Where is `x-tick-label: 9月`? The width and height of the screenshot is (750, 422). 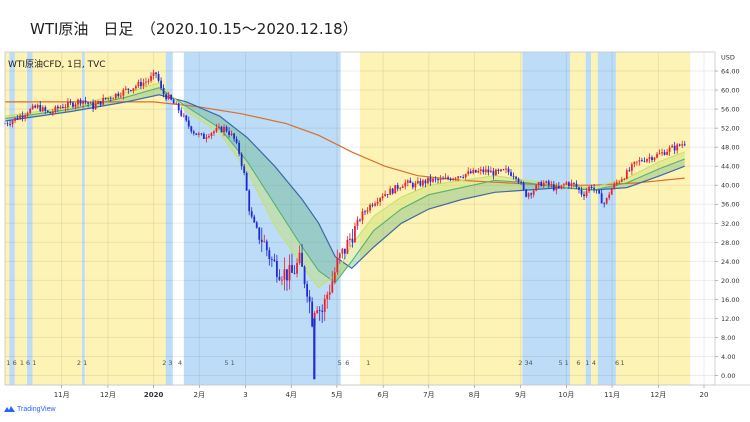
x-tick-label: 9月 is located at coordinates (520, 395).